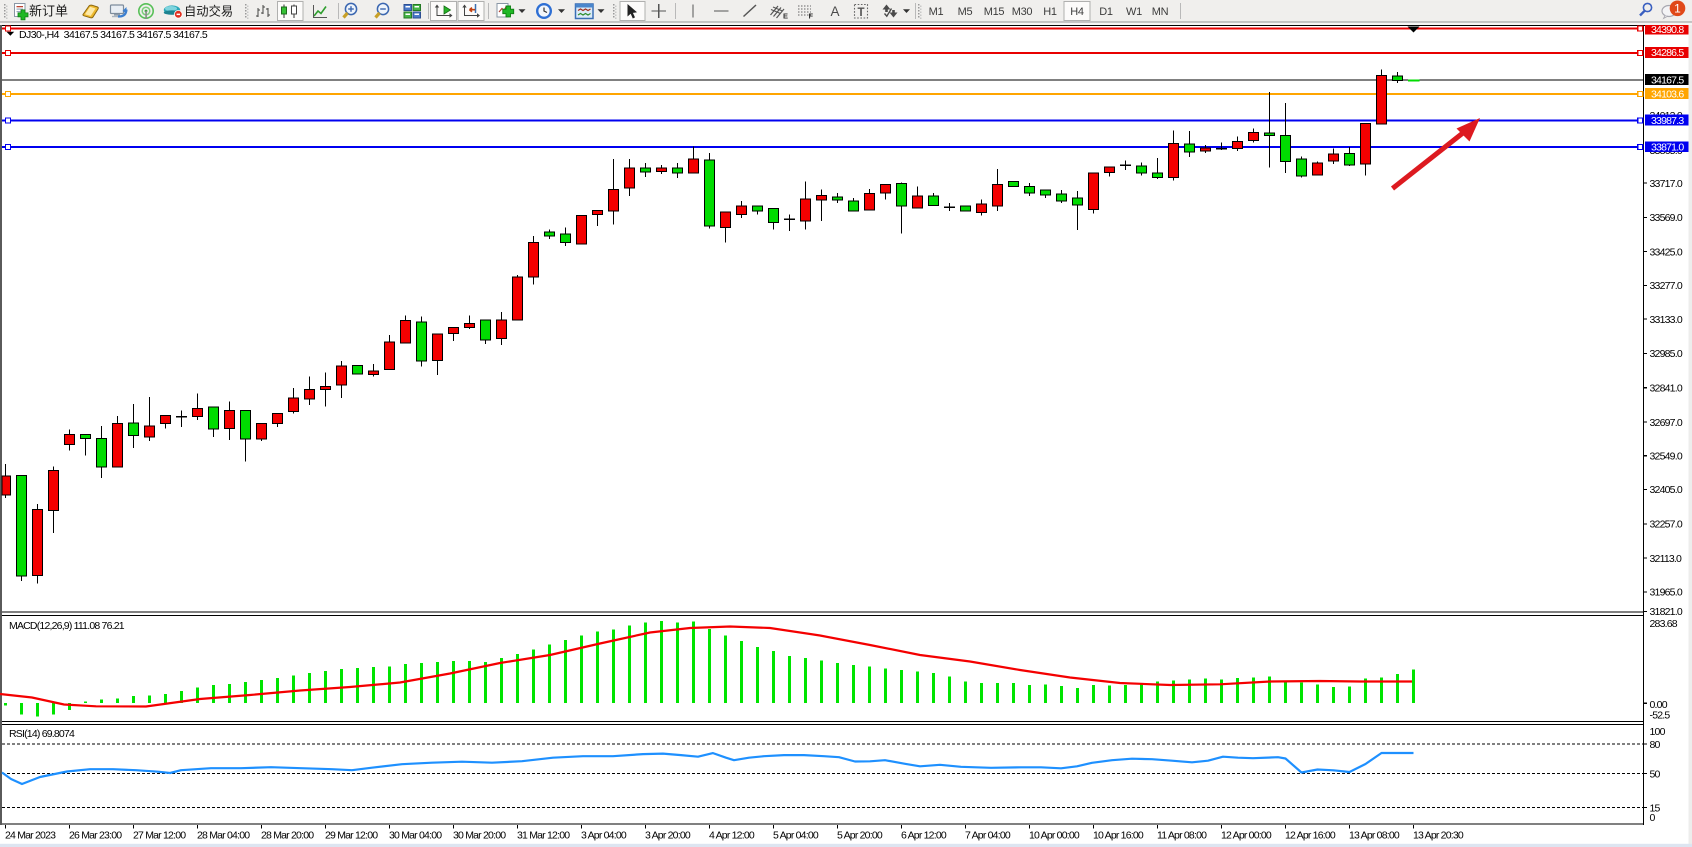 Image resolution: width=1692 pixels, height=847 pixels. I want to click on svg-text: 100, so click(1658, 732).